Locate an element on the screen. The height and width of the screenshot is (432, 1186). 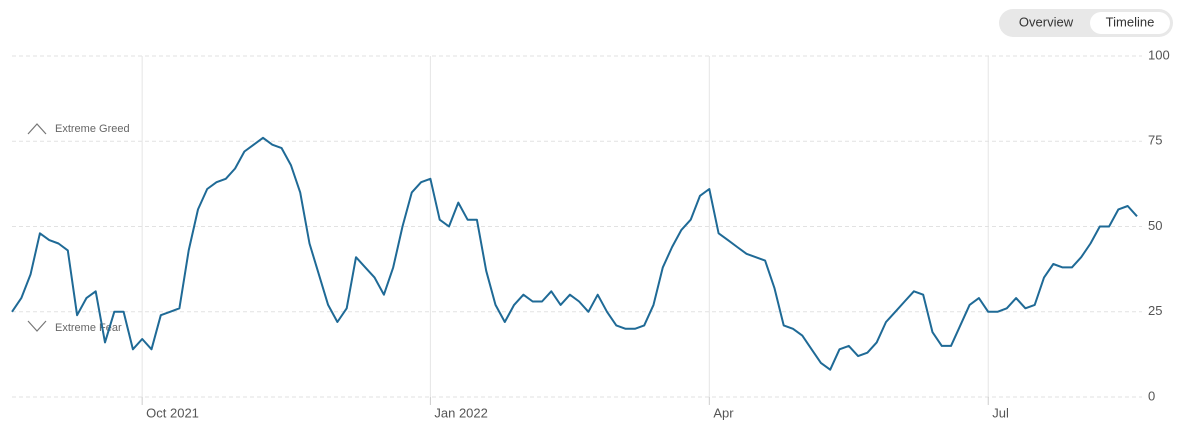
y-tick-label: 25 is located at coordinates (1155, 310).